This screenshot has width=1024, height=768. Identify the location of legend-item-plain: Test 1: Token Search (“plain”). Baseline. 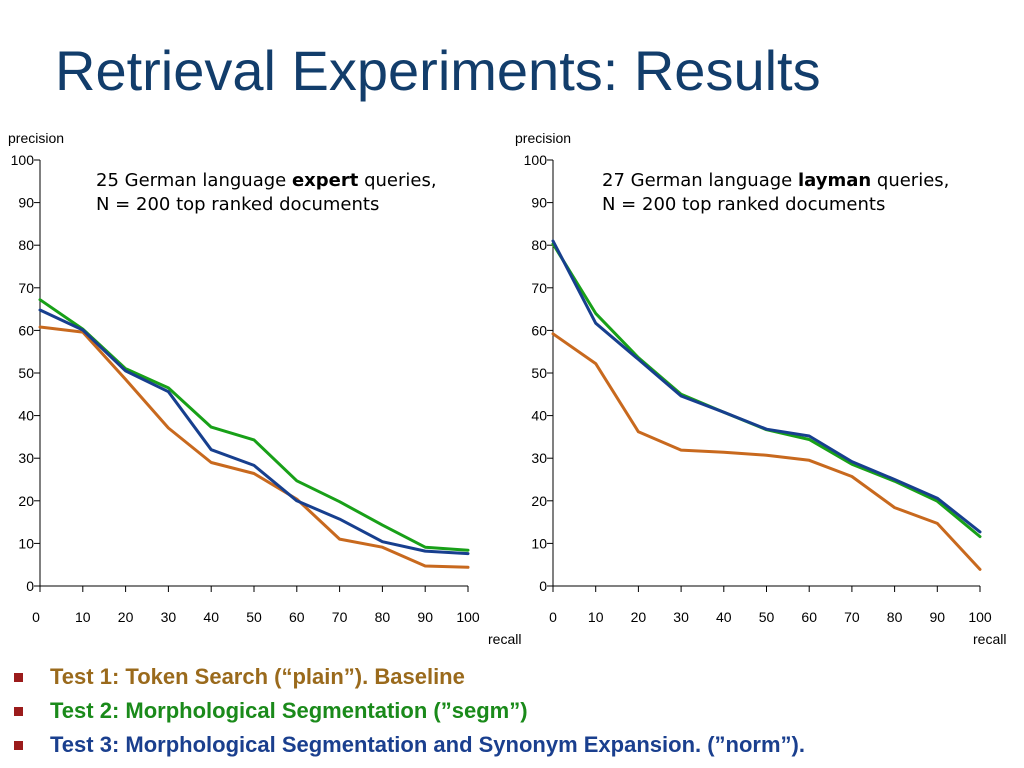
(409, 677).